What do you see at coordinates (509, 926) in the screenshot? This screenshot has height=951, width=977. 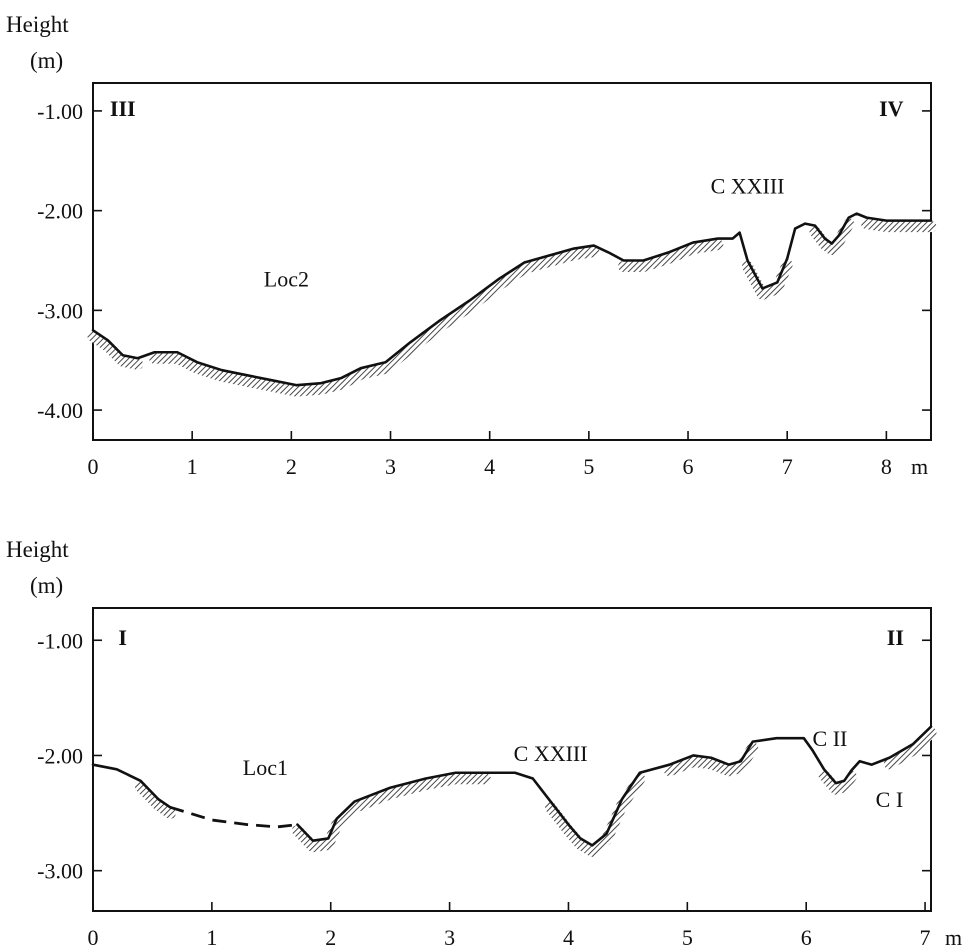 I see `x-axis-ticks: 0 1 2 3 4 5 6 7` at bounding box center [509, 926].